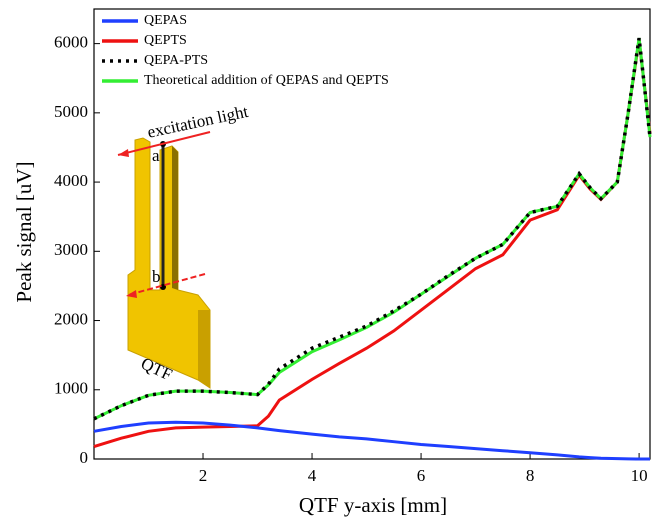  Describe the element at coordinates (164, 260) in the screenshot. I see `qtf-inset` at that location.